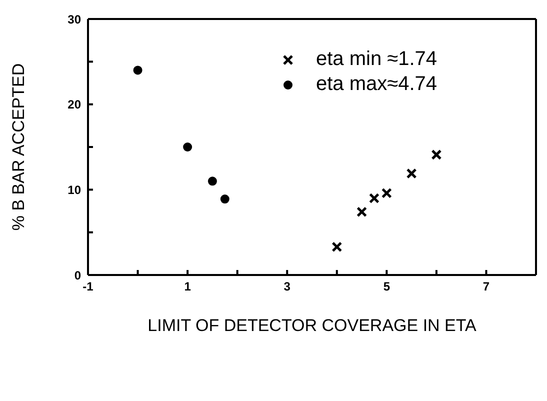 This screenshot has height=401, width=547. What do you see at coordinates (486, 287) in the screenshot?
I see `x-tick-label: 7` at bounding box center [486, 287].